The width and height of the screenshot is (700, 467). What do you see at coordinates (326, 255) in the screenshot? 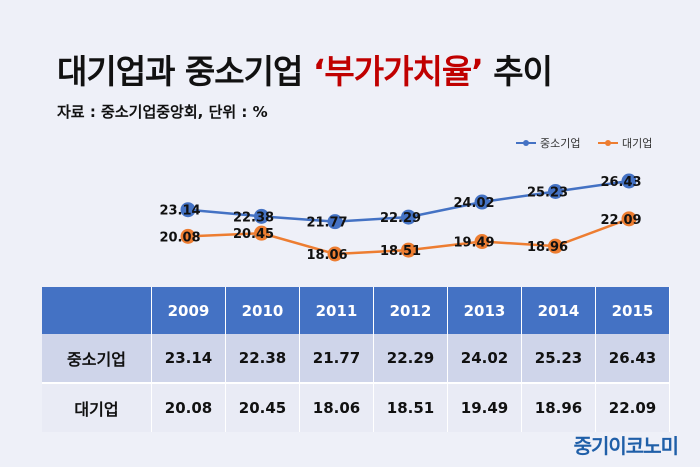
I see `data-label: 18.06` at bounding box center [326, 255].